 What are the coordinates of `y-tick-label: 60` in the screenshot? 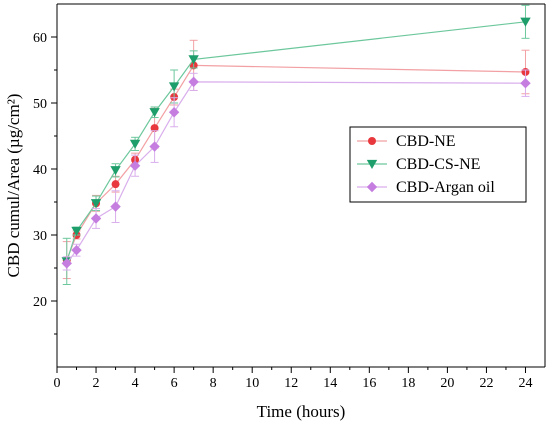 It's located at (40, 38).